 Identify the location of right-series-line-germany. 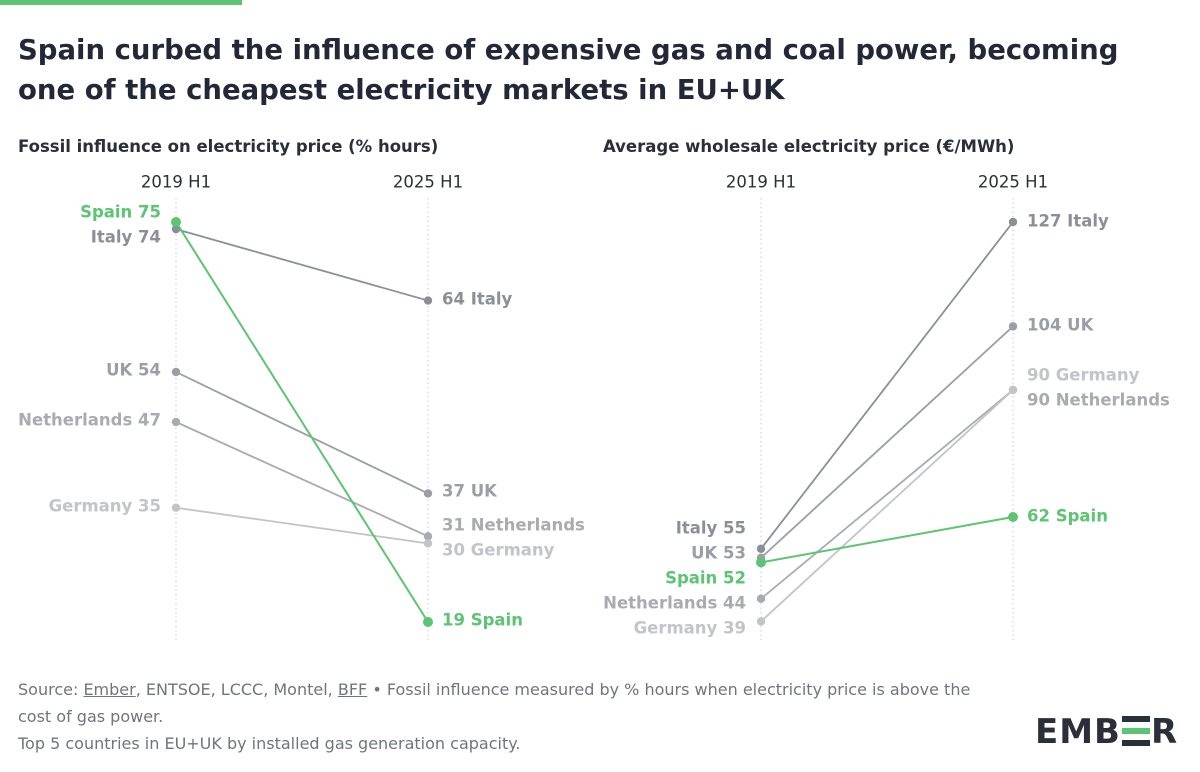
(887, 506).